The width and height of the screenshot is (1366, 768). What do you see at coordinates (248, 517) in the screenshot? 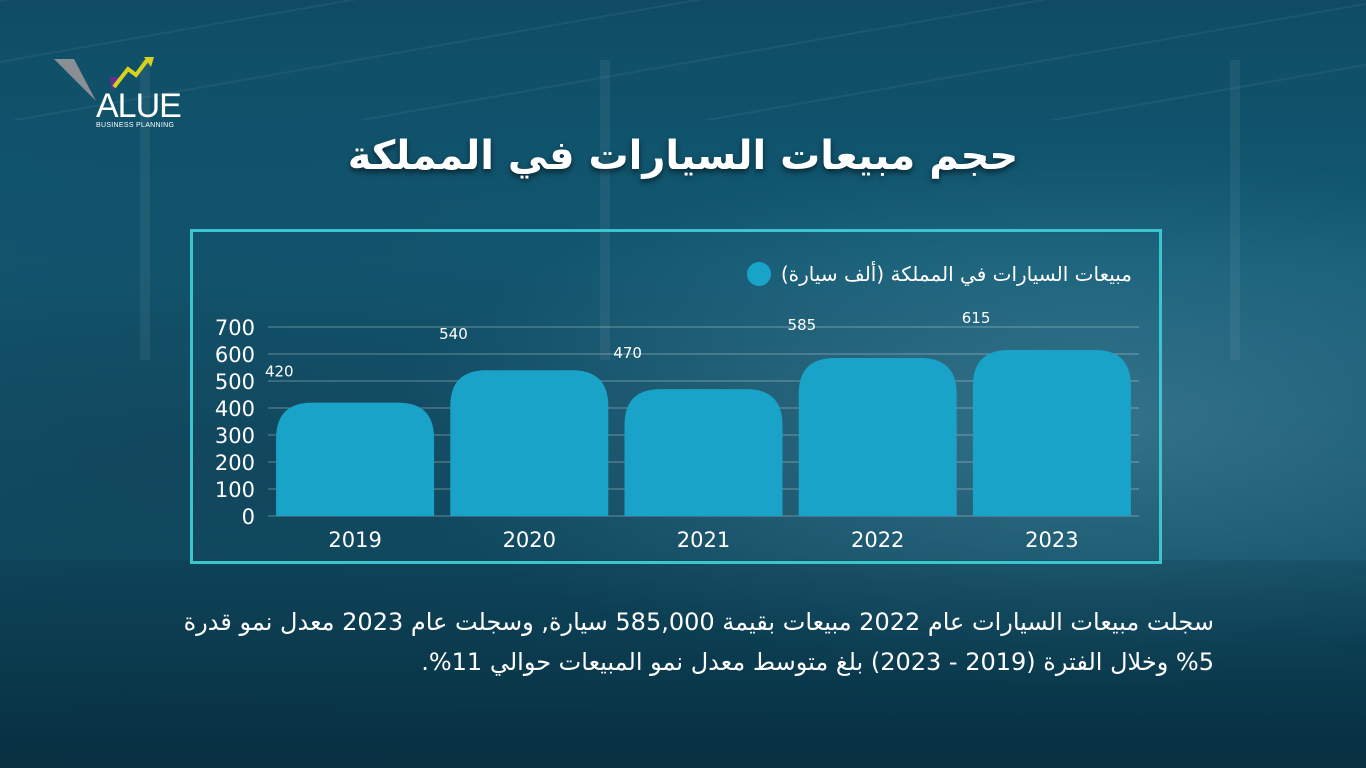
I see `y-tick-label: 0` at bounding box center [248, 517].